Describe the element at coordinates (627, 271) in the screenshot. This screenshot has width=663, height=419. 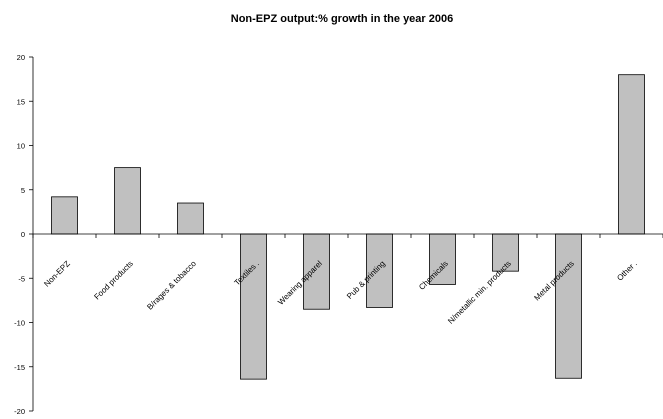
I see `x-category-label: Other .` at that location.